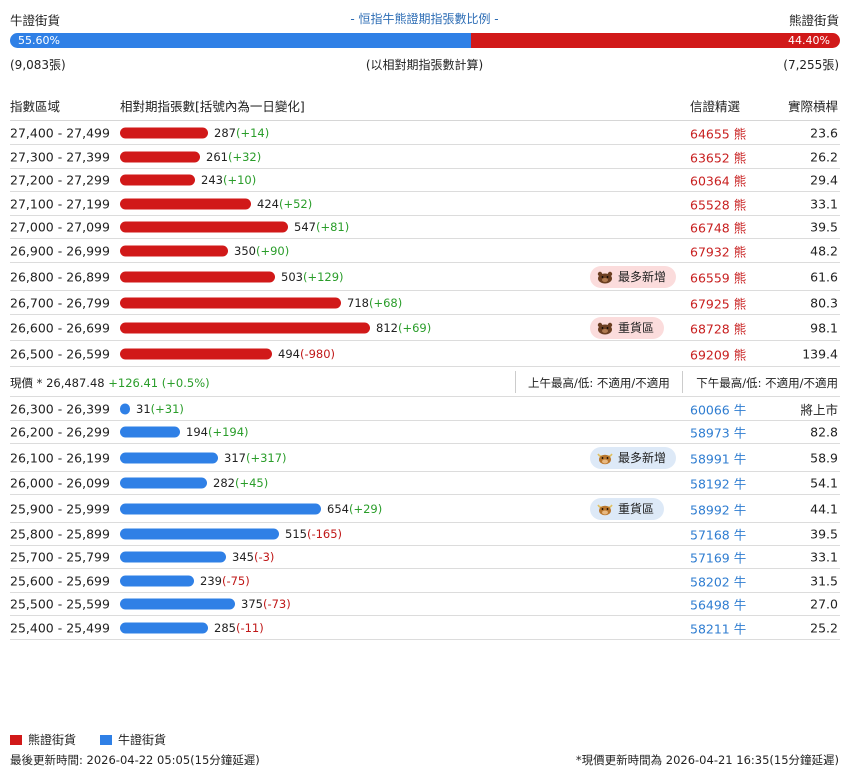 The height and width of the screenshot is (783, 849). I want to click on quantity-value: 261(+32), so click(234, 156).